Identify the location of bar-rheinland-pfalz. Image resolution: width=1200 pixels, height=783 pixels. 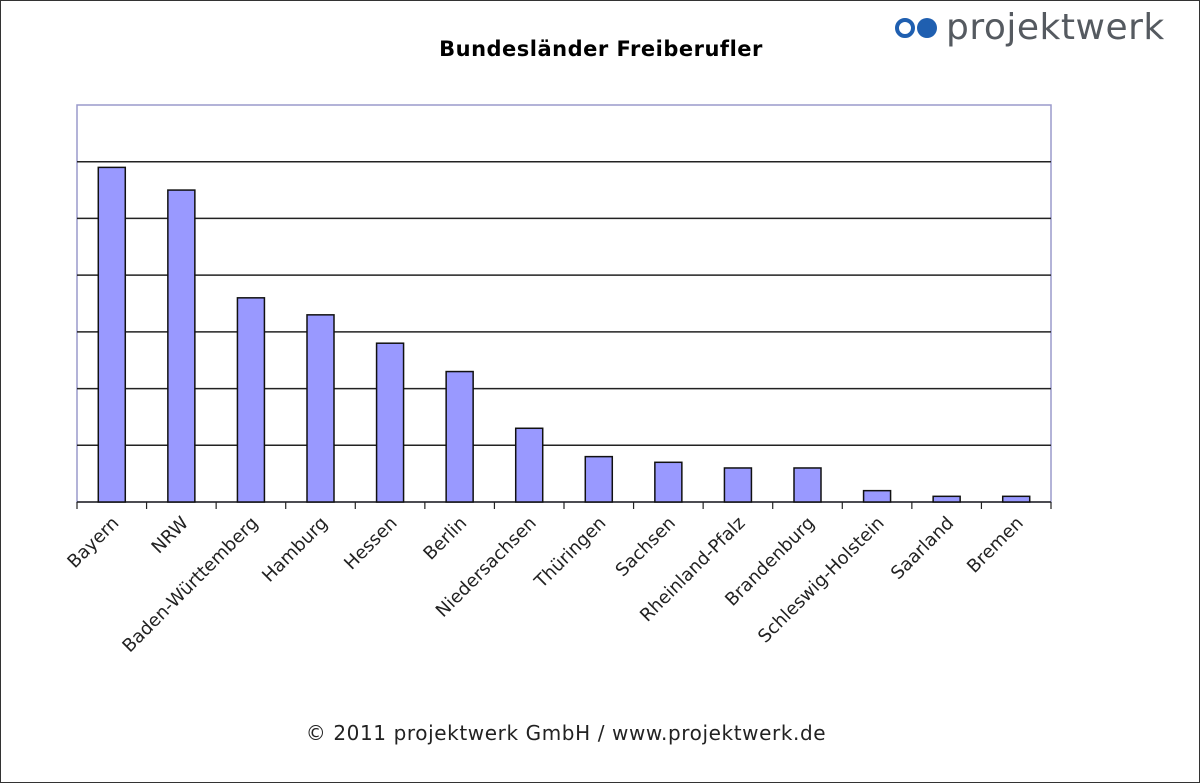
(738, 485).